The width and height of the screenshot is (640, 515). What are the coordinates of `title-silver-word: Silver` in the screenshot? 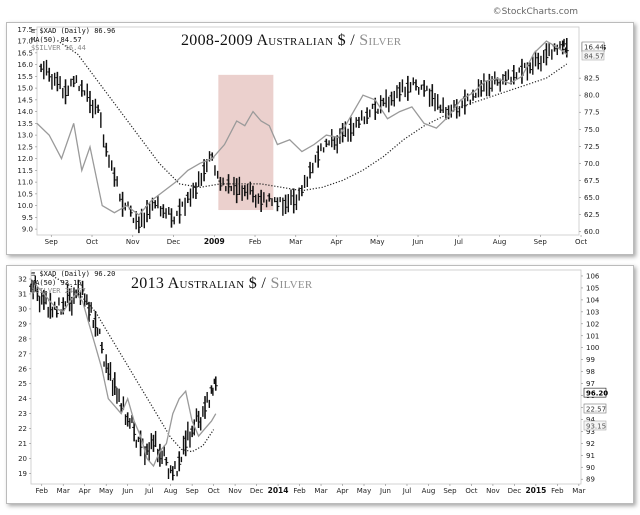 It's located at (380, 40).